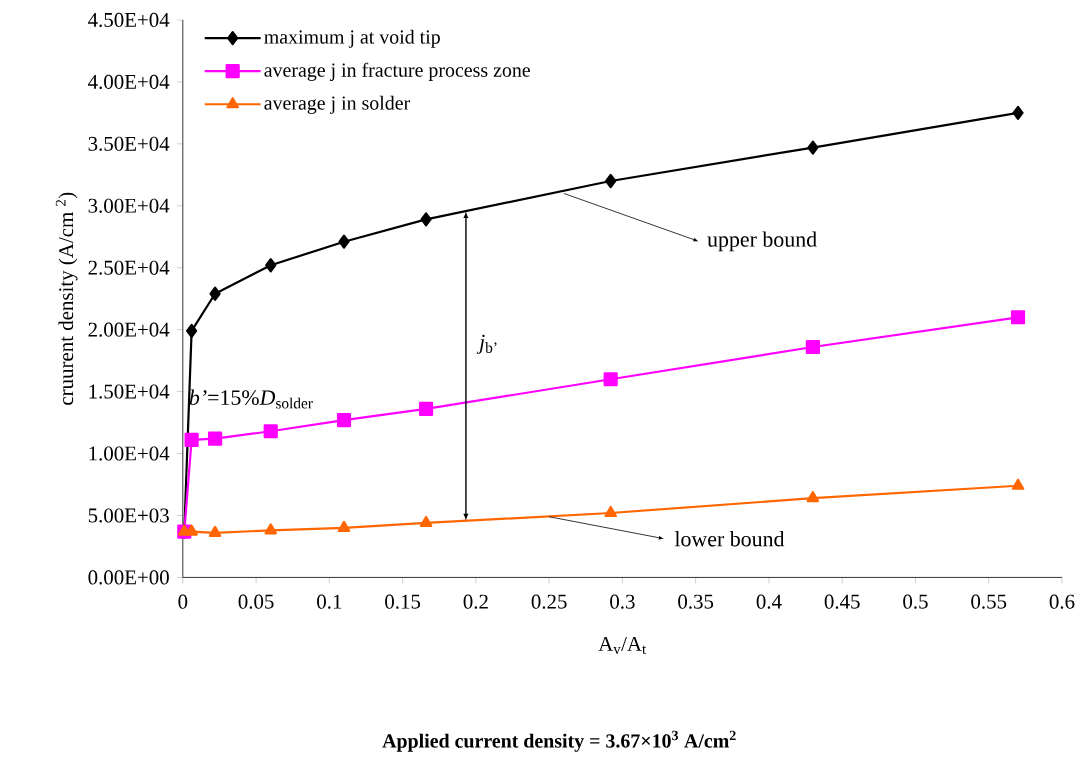 This screenshot has height=759, width=1082. What do you see at coordinates (559, 741) in the screenshot?
I see `chart-title: Applied current density = 3.67×10$^{3}$ A/cm$^{2}$` at bounding box center [559, 741].